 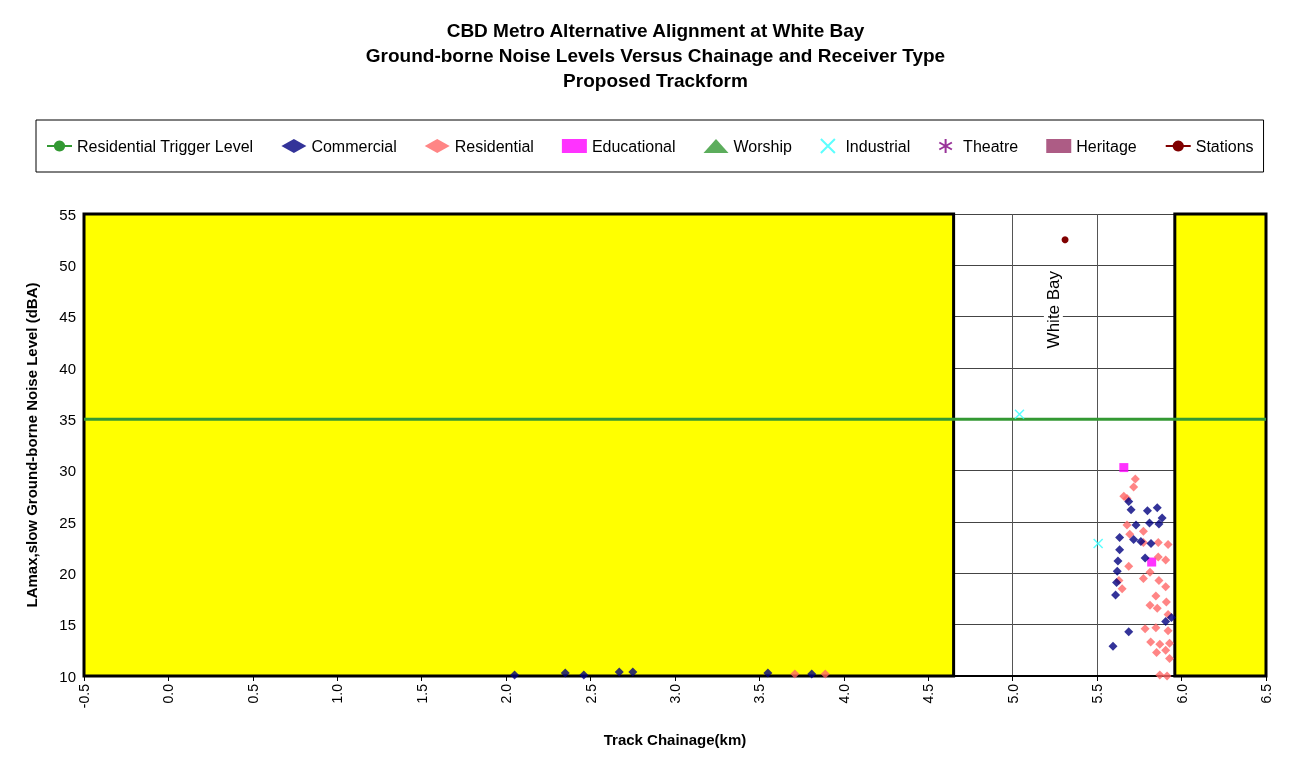 I want to click on x-tick-label: 5.5, so click(x=1097, y=693).